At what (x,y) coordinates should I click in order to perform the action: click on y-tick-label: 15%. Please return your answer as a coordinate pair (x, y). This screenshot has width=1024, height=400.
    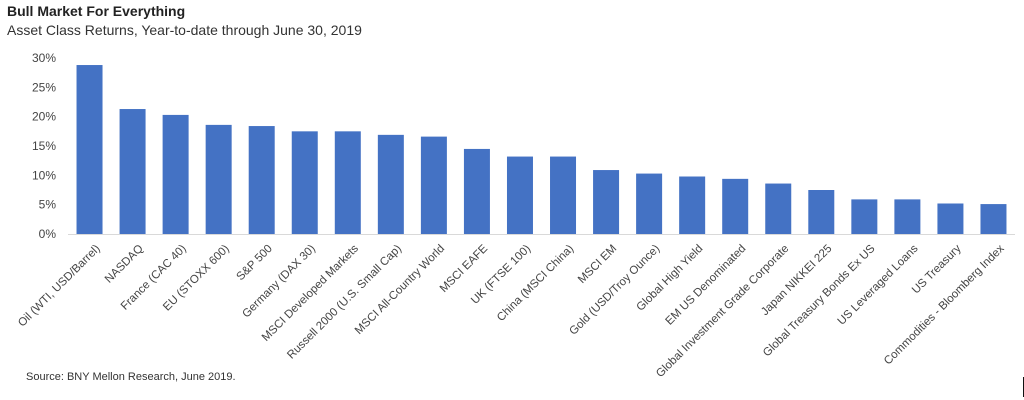
    Looking at the image, I should click on (44, 146).